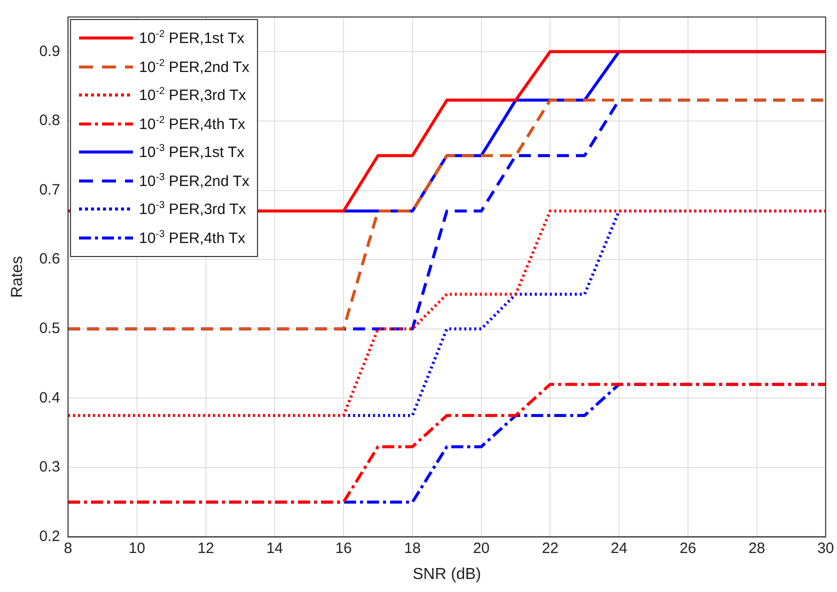 The image size is (837, 592). Describe the element at coordinates (49, 189) in the screenshot. I see `y-tick-label: 0.7` at that location.